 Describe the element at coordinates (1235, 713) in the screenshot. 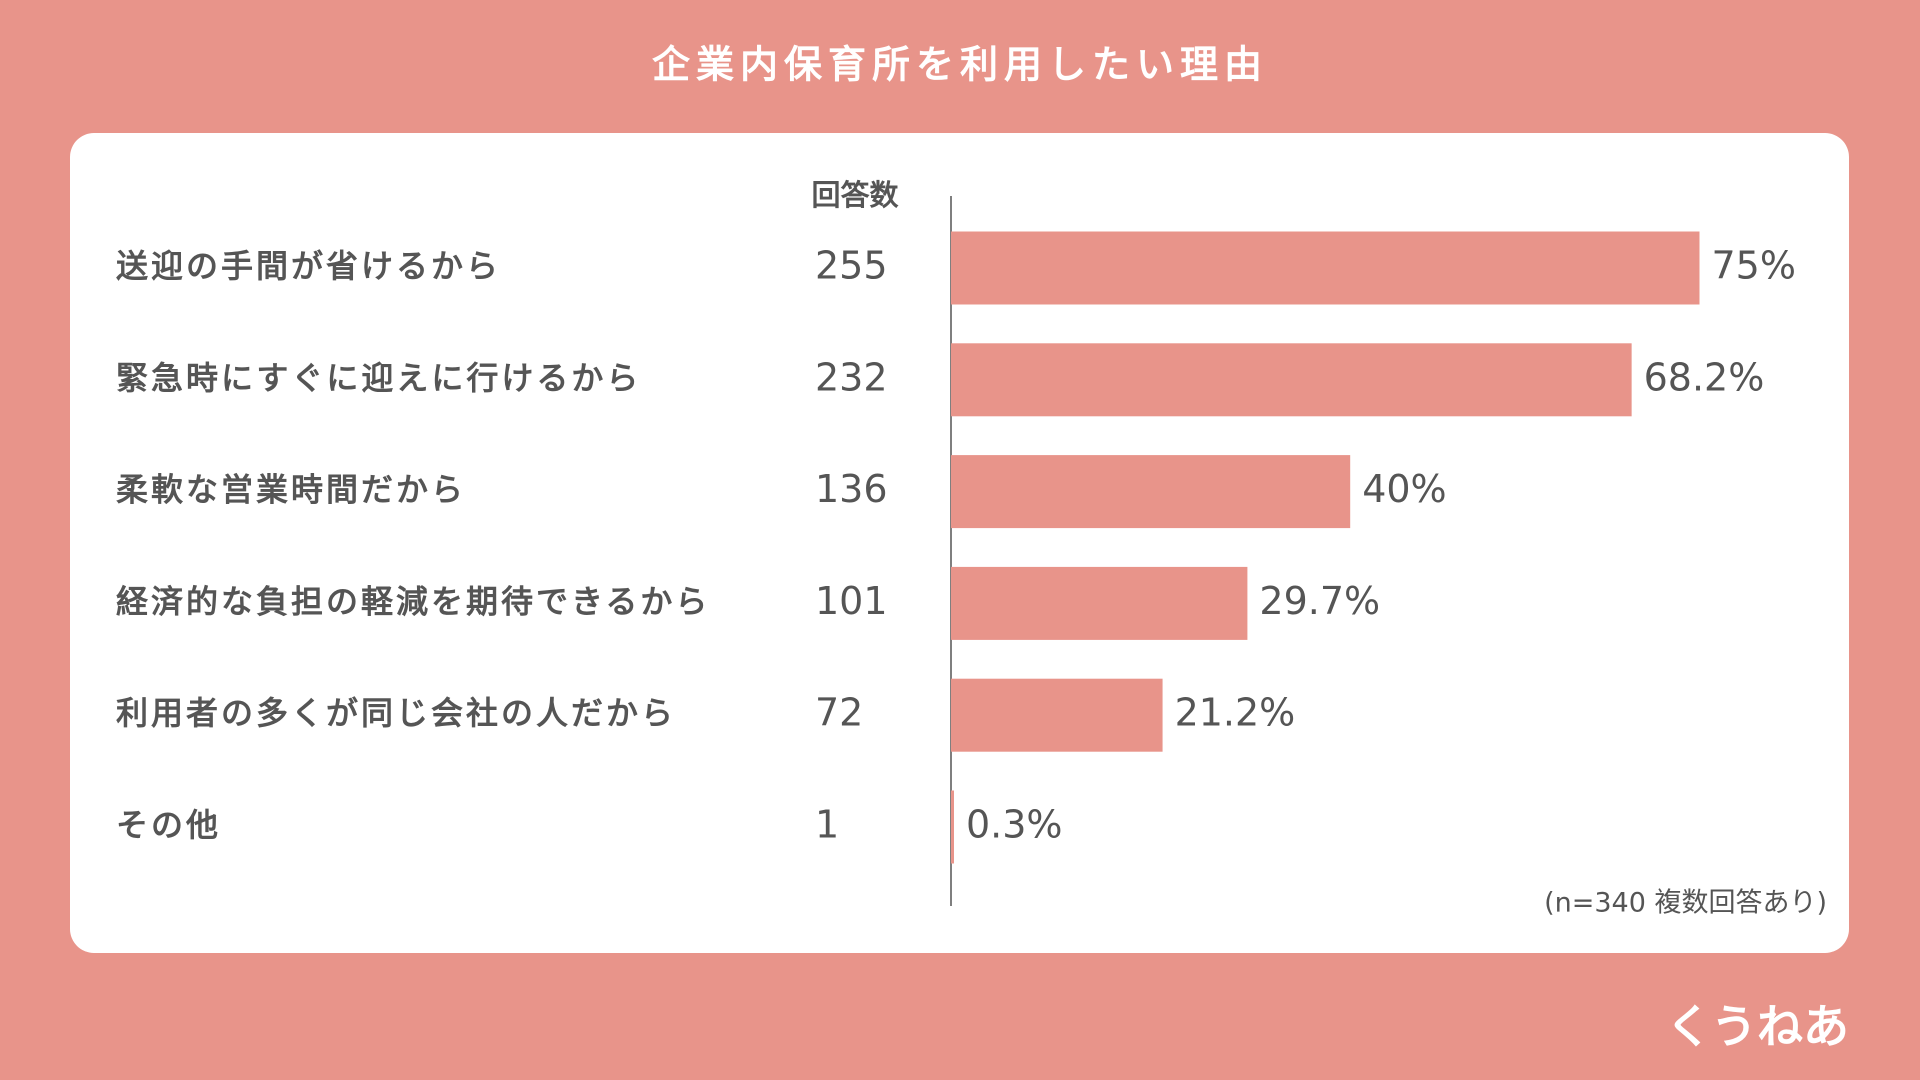

I see `value-label: 21.2%` at that location.